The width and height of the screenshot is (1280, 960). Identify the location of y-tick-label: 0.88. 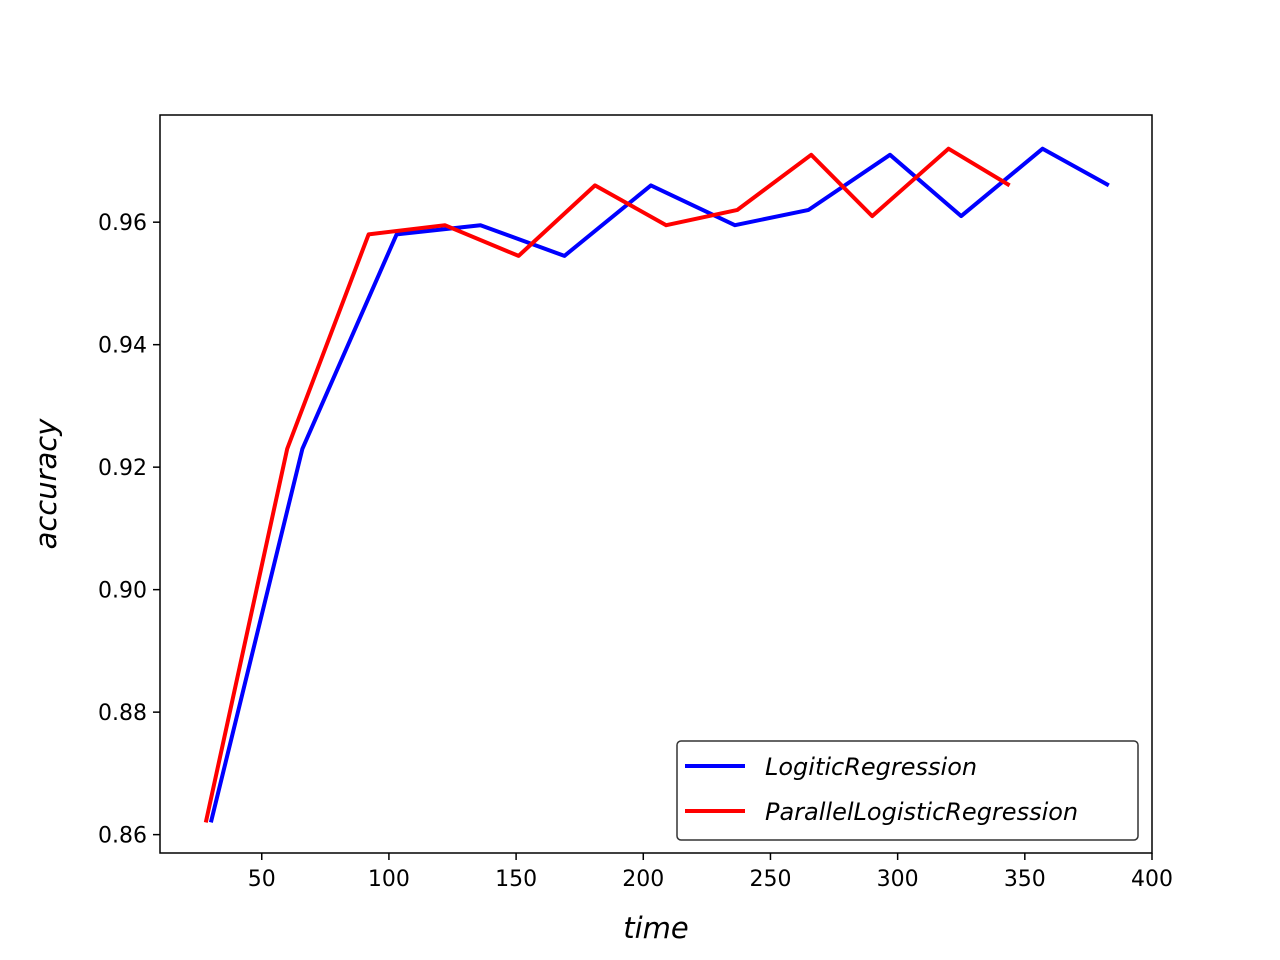
(122, 713).